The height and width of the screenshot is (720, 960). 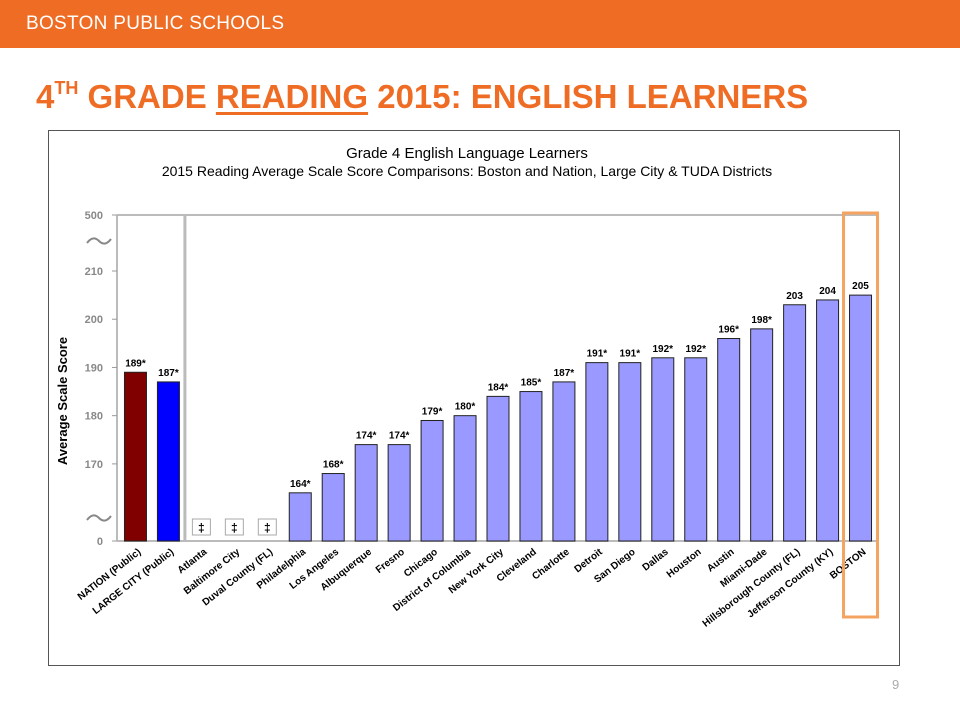 I want to click on title-subject: READING, so click(x=292, y=96).